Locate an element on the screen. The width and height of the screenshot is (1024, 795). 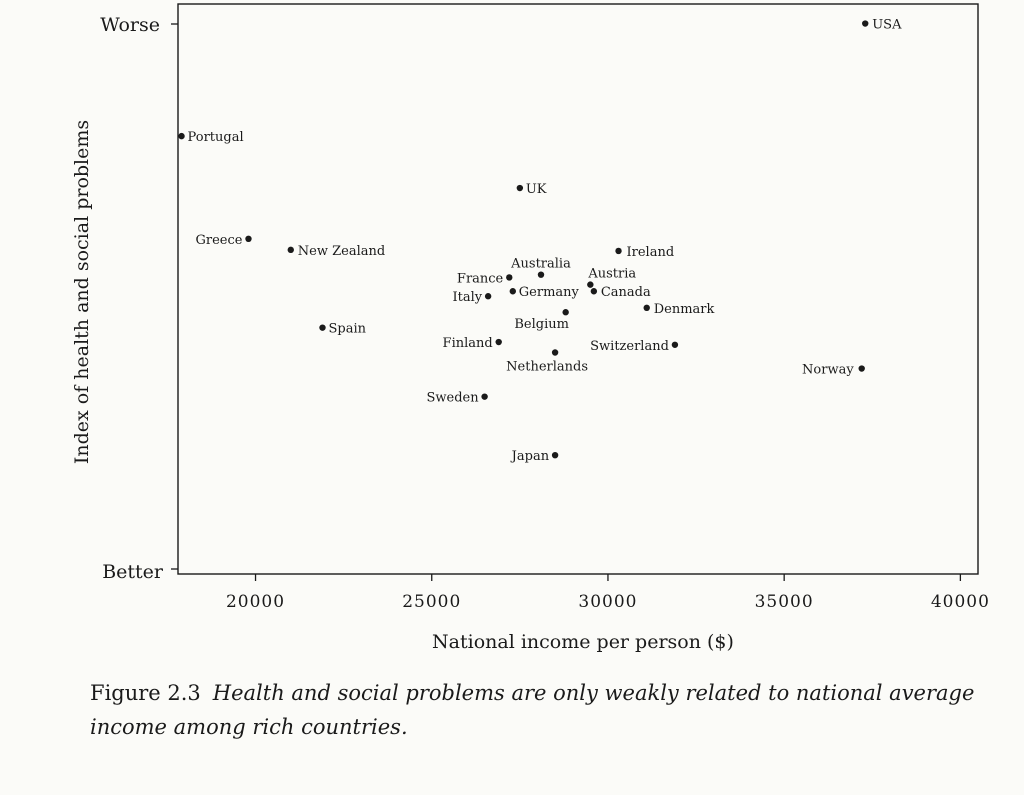
y-tick-label-bottom: Better is located at coordinates (133, 572).